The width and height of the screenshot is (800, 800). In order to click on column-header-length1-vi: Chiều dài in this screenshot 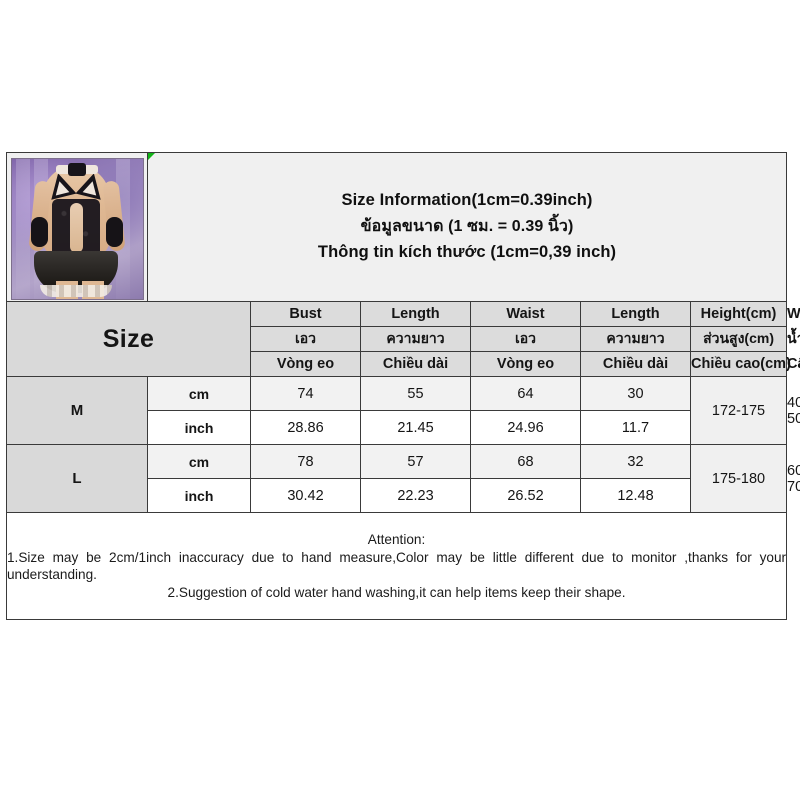, I will do `click(415, 364)`.